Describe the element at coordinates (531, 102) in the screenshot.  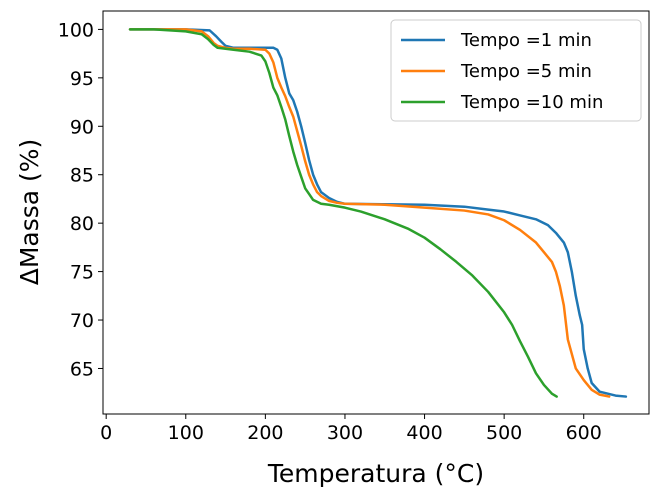
I see `legend-label-3: Tempo =10 min` at that location.